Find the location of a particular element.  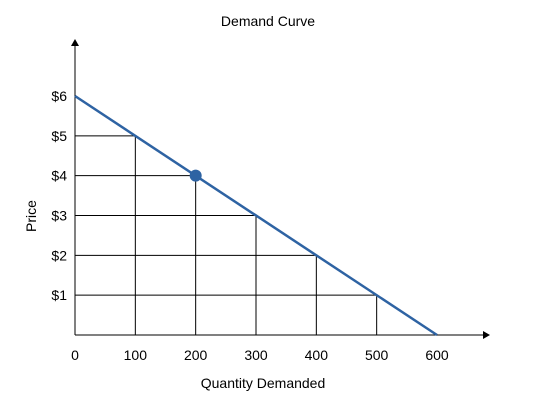

chart-title: Demand Curve is located at coordinates (268, 21).